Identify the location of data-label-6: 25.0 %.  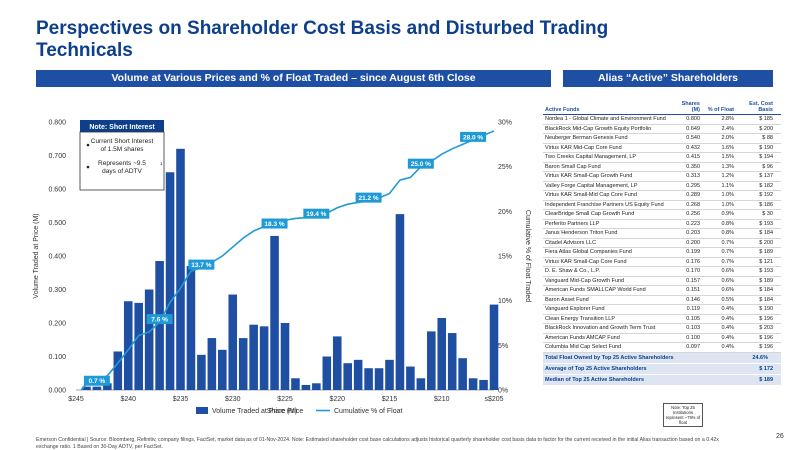
(421, 164).